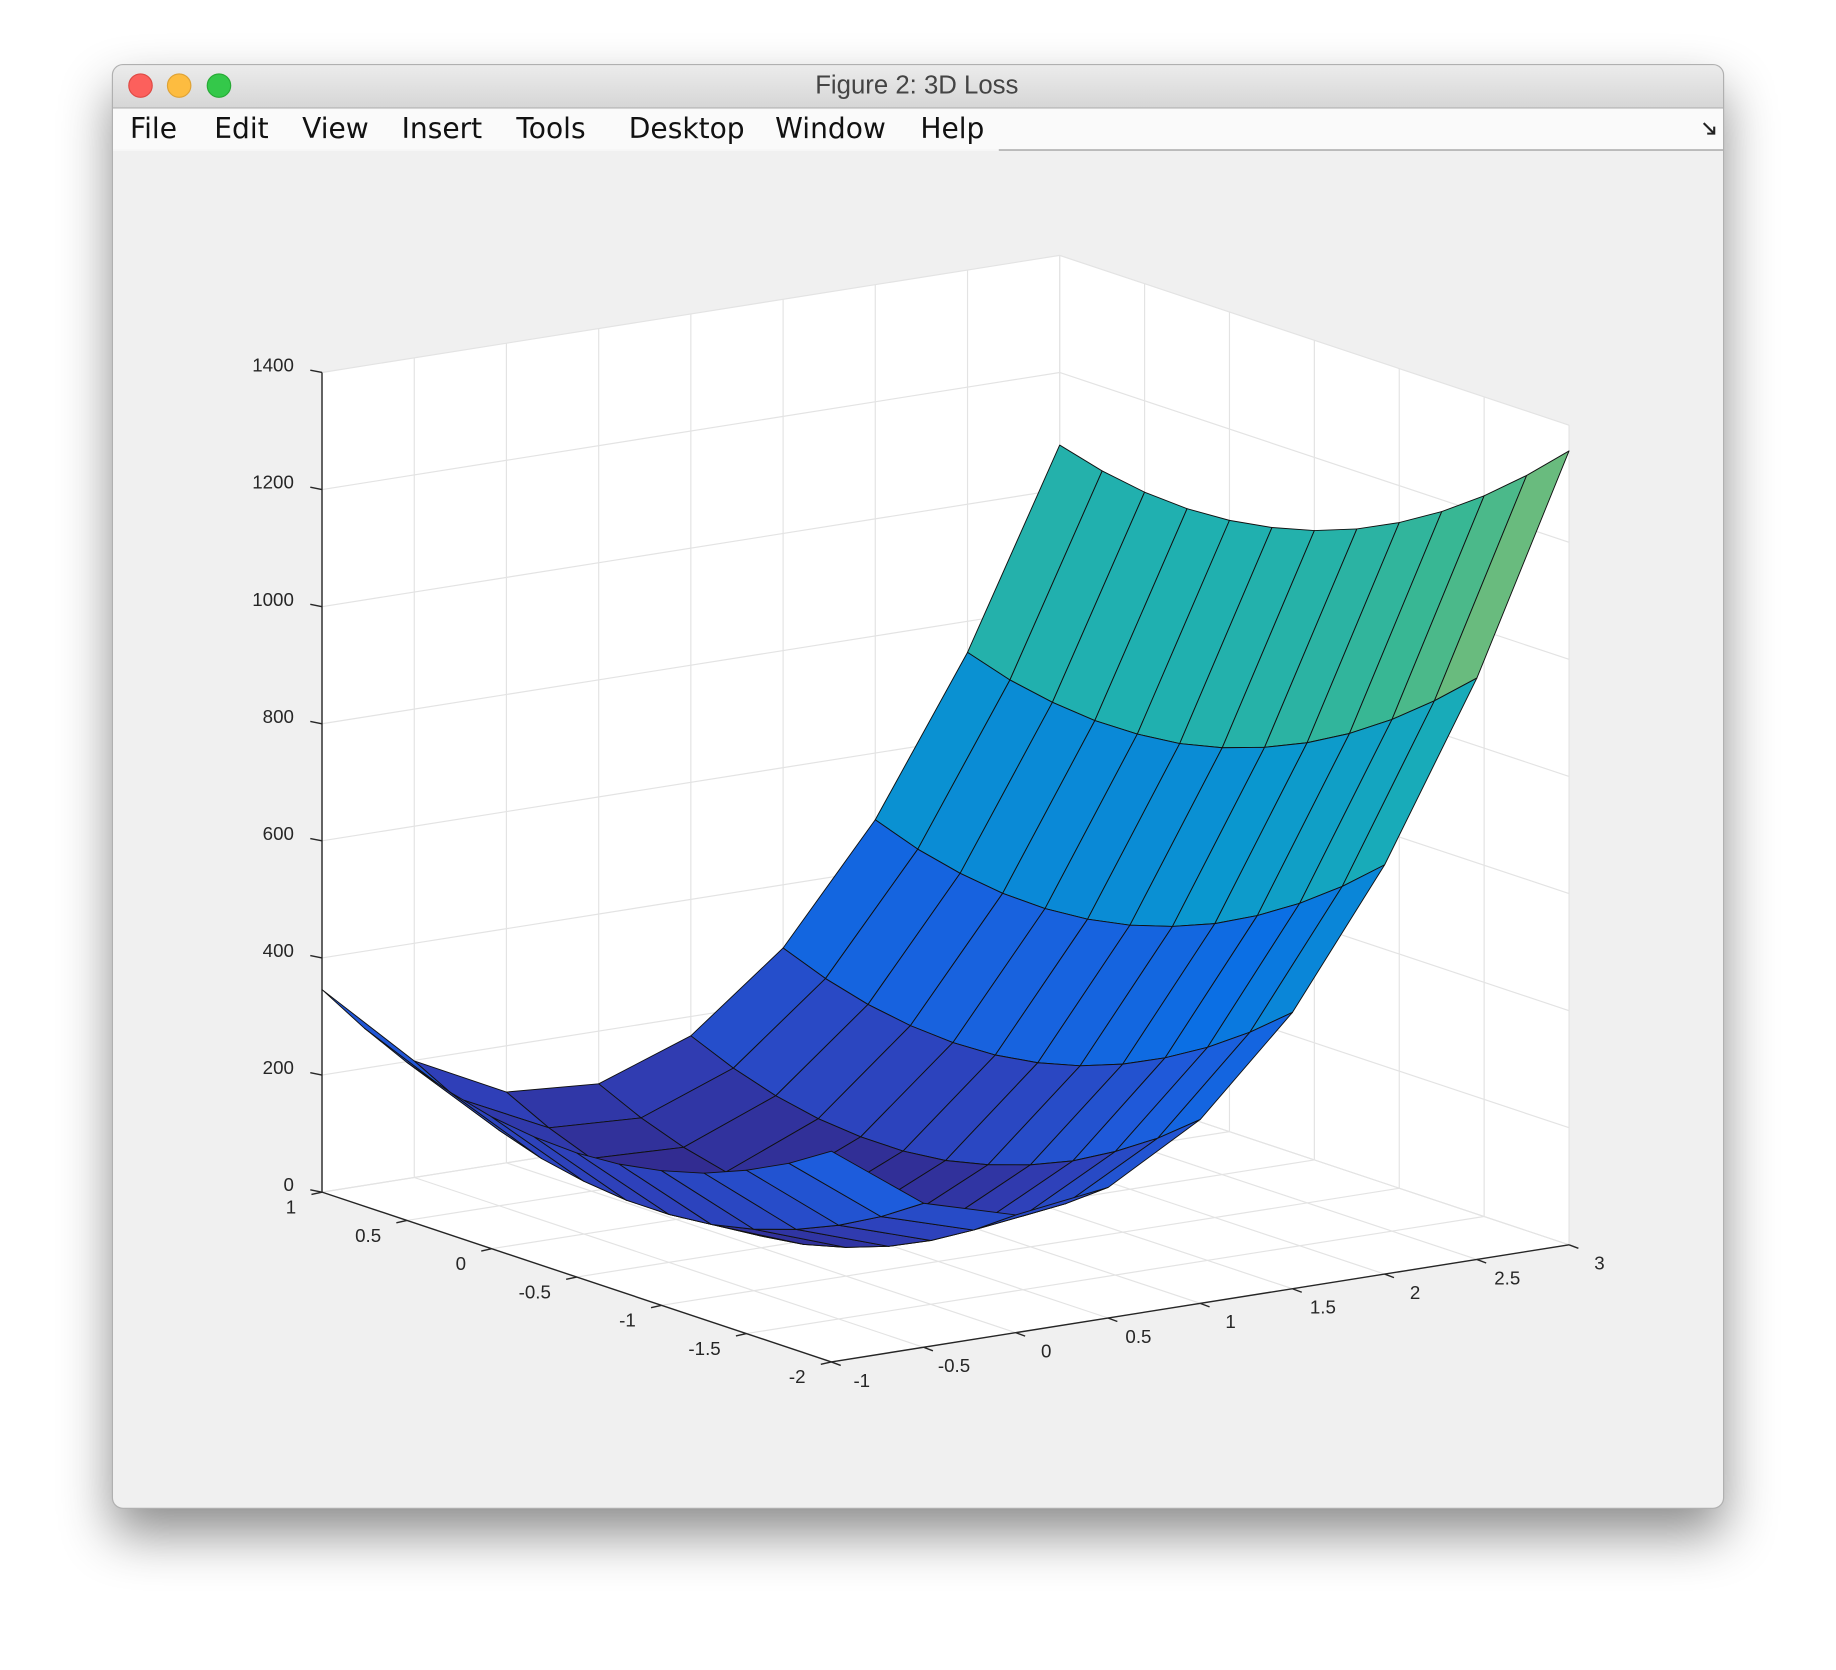  I want to click on menu: File Edit View Insert Tools Desktop Window Help, so click(557, 128).